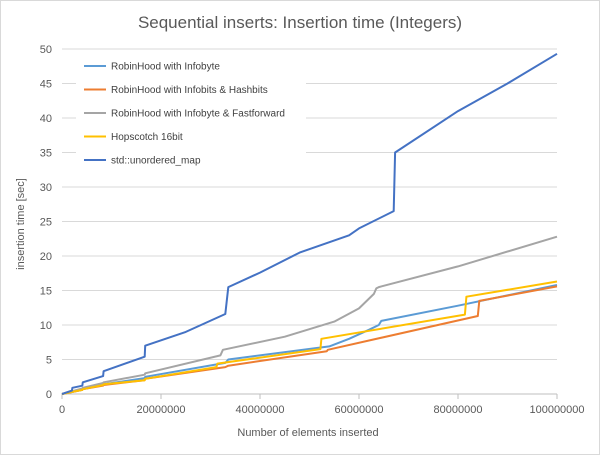 The width and height of the screenshot is (600, 455). What do you see at coordinates (556, 410) in the screenshot?
I see `x-tick-label: 100000000` at bounding box center [556, 410].